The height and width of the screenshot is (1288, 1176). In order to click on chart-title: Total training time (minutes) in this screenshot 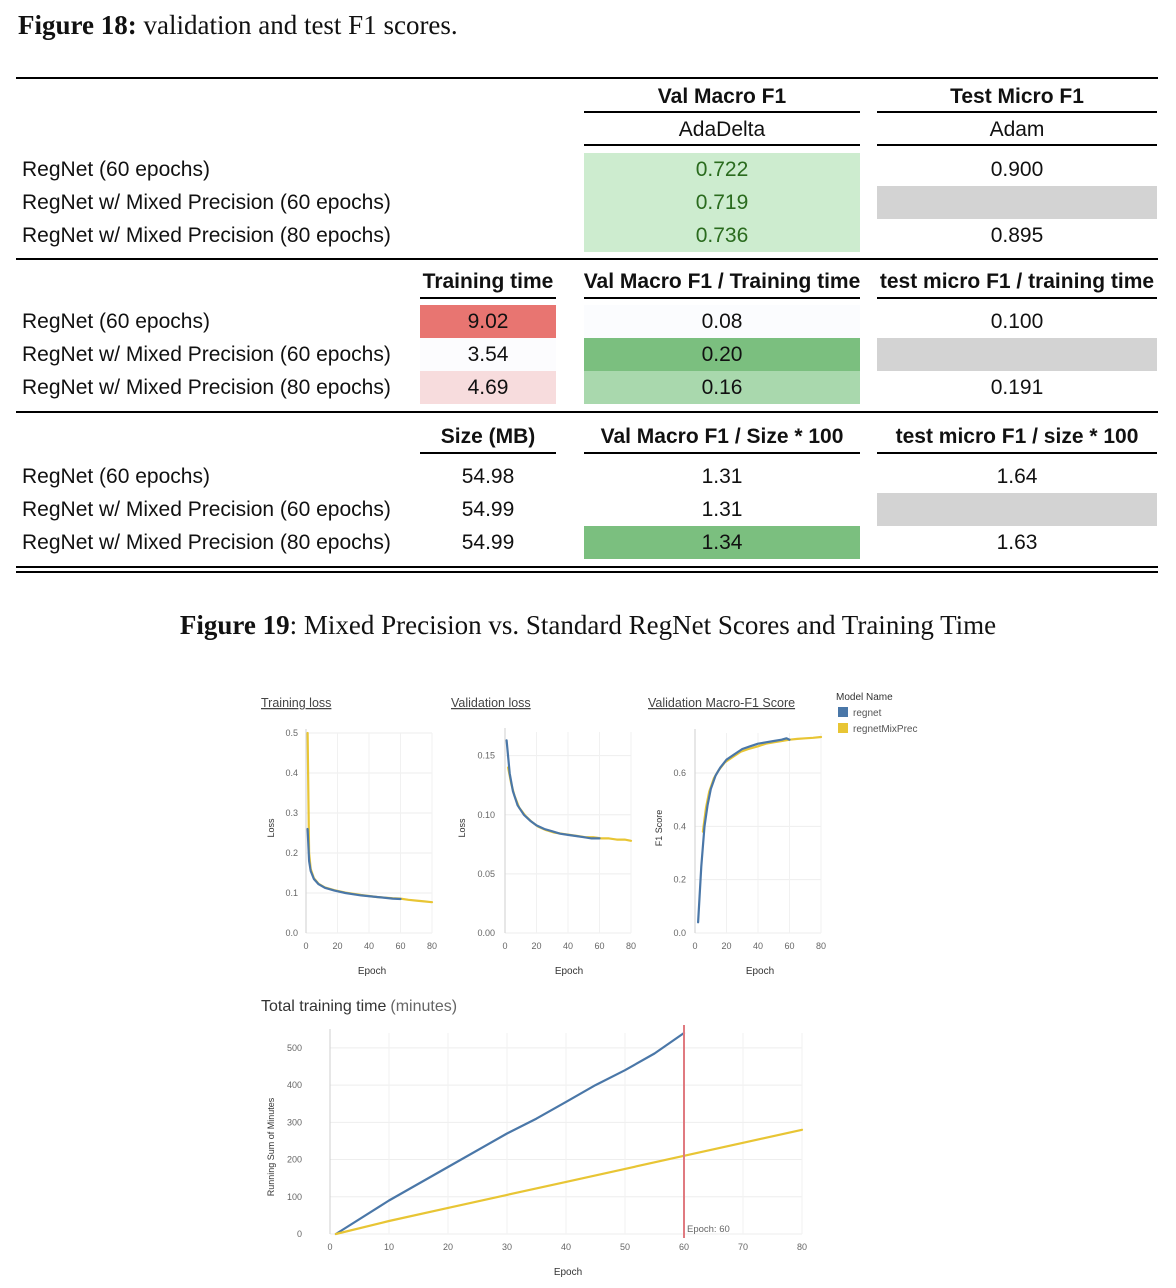, I will do `click(359, 1006)`.